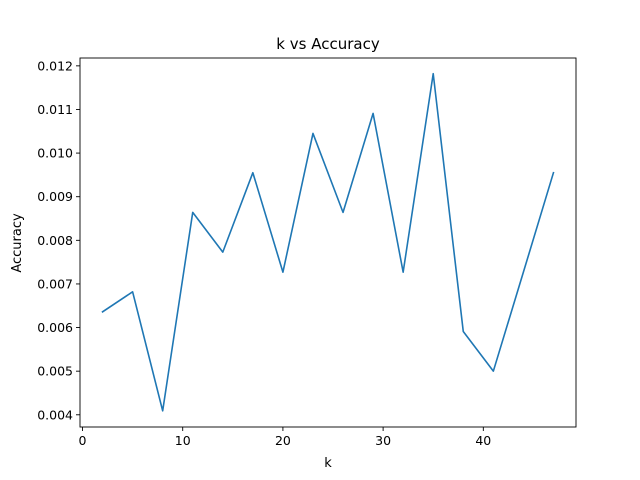  Describe the element at coordinates (55, 327) in the screenshot. I see `y-tick-label: 0.006` at that location.